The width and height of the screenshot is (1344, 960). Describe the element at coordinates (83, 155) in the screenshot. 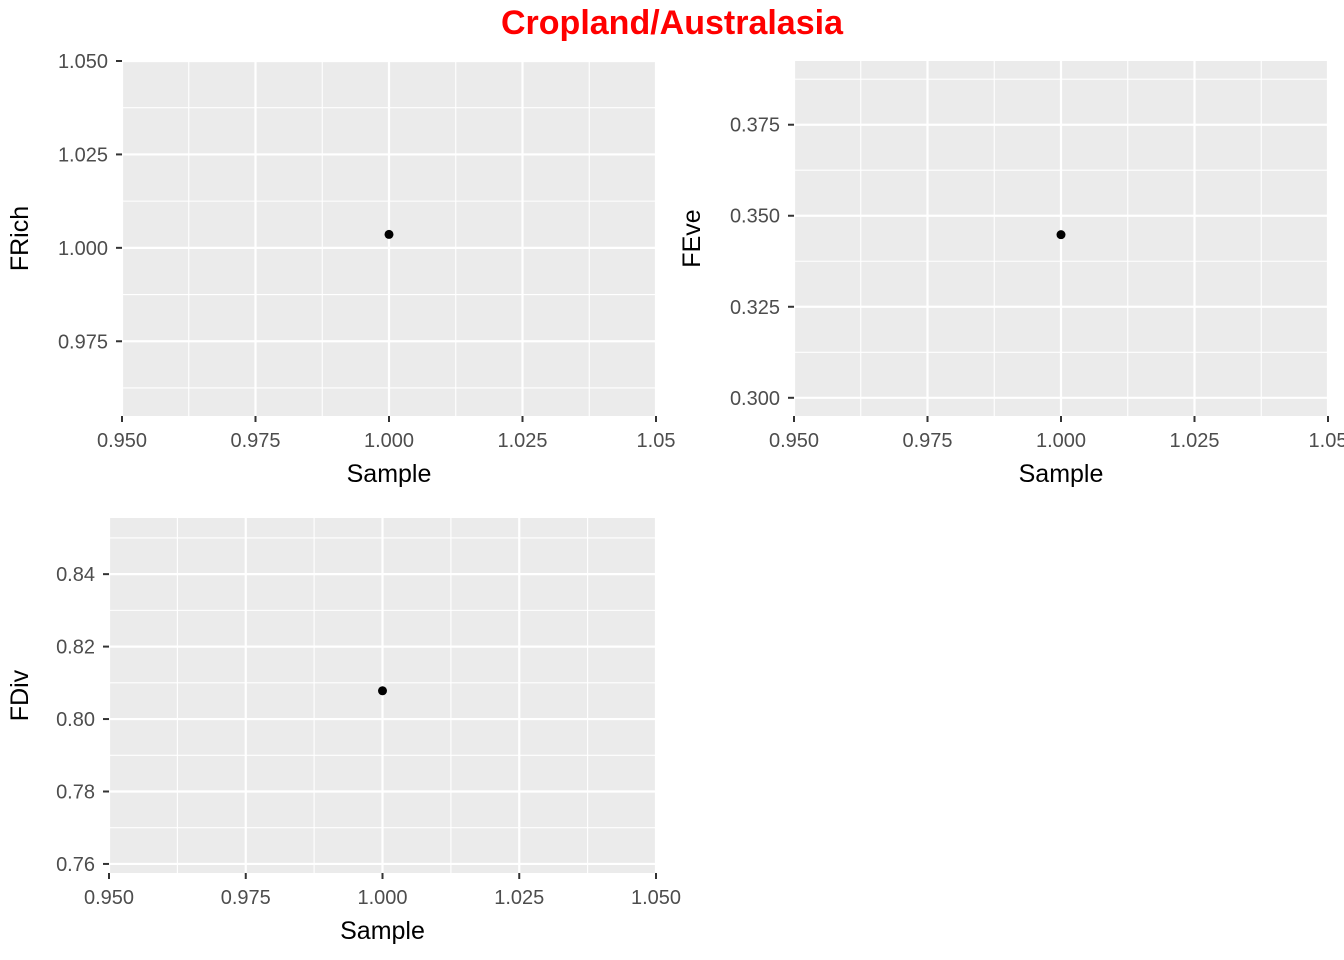

I see `y-tick-label: 1.025` at that location.